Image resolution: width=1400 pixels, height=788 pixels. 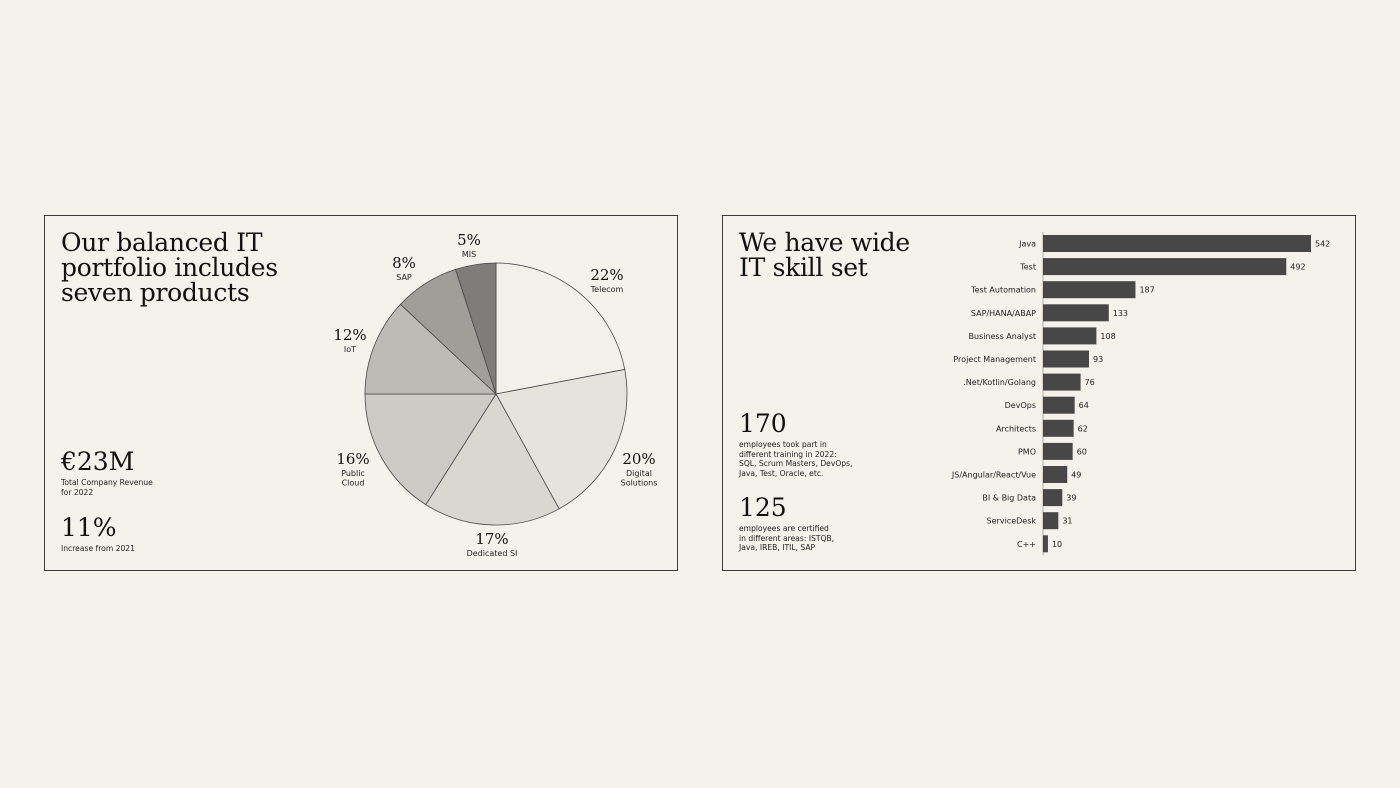 I want to click on bar-net-kotlin-golang, so click(x=1062, y=382).